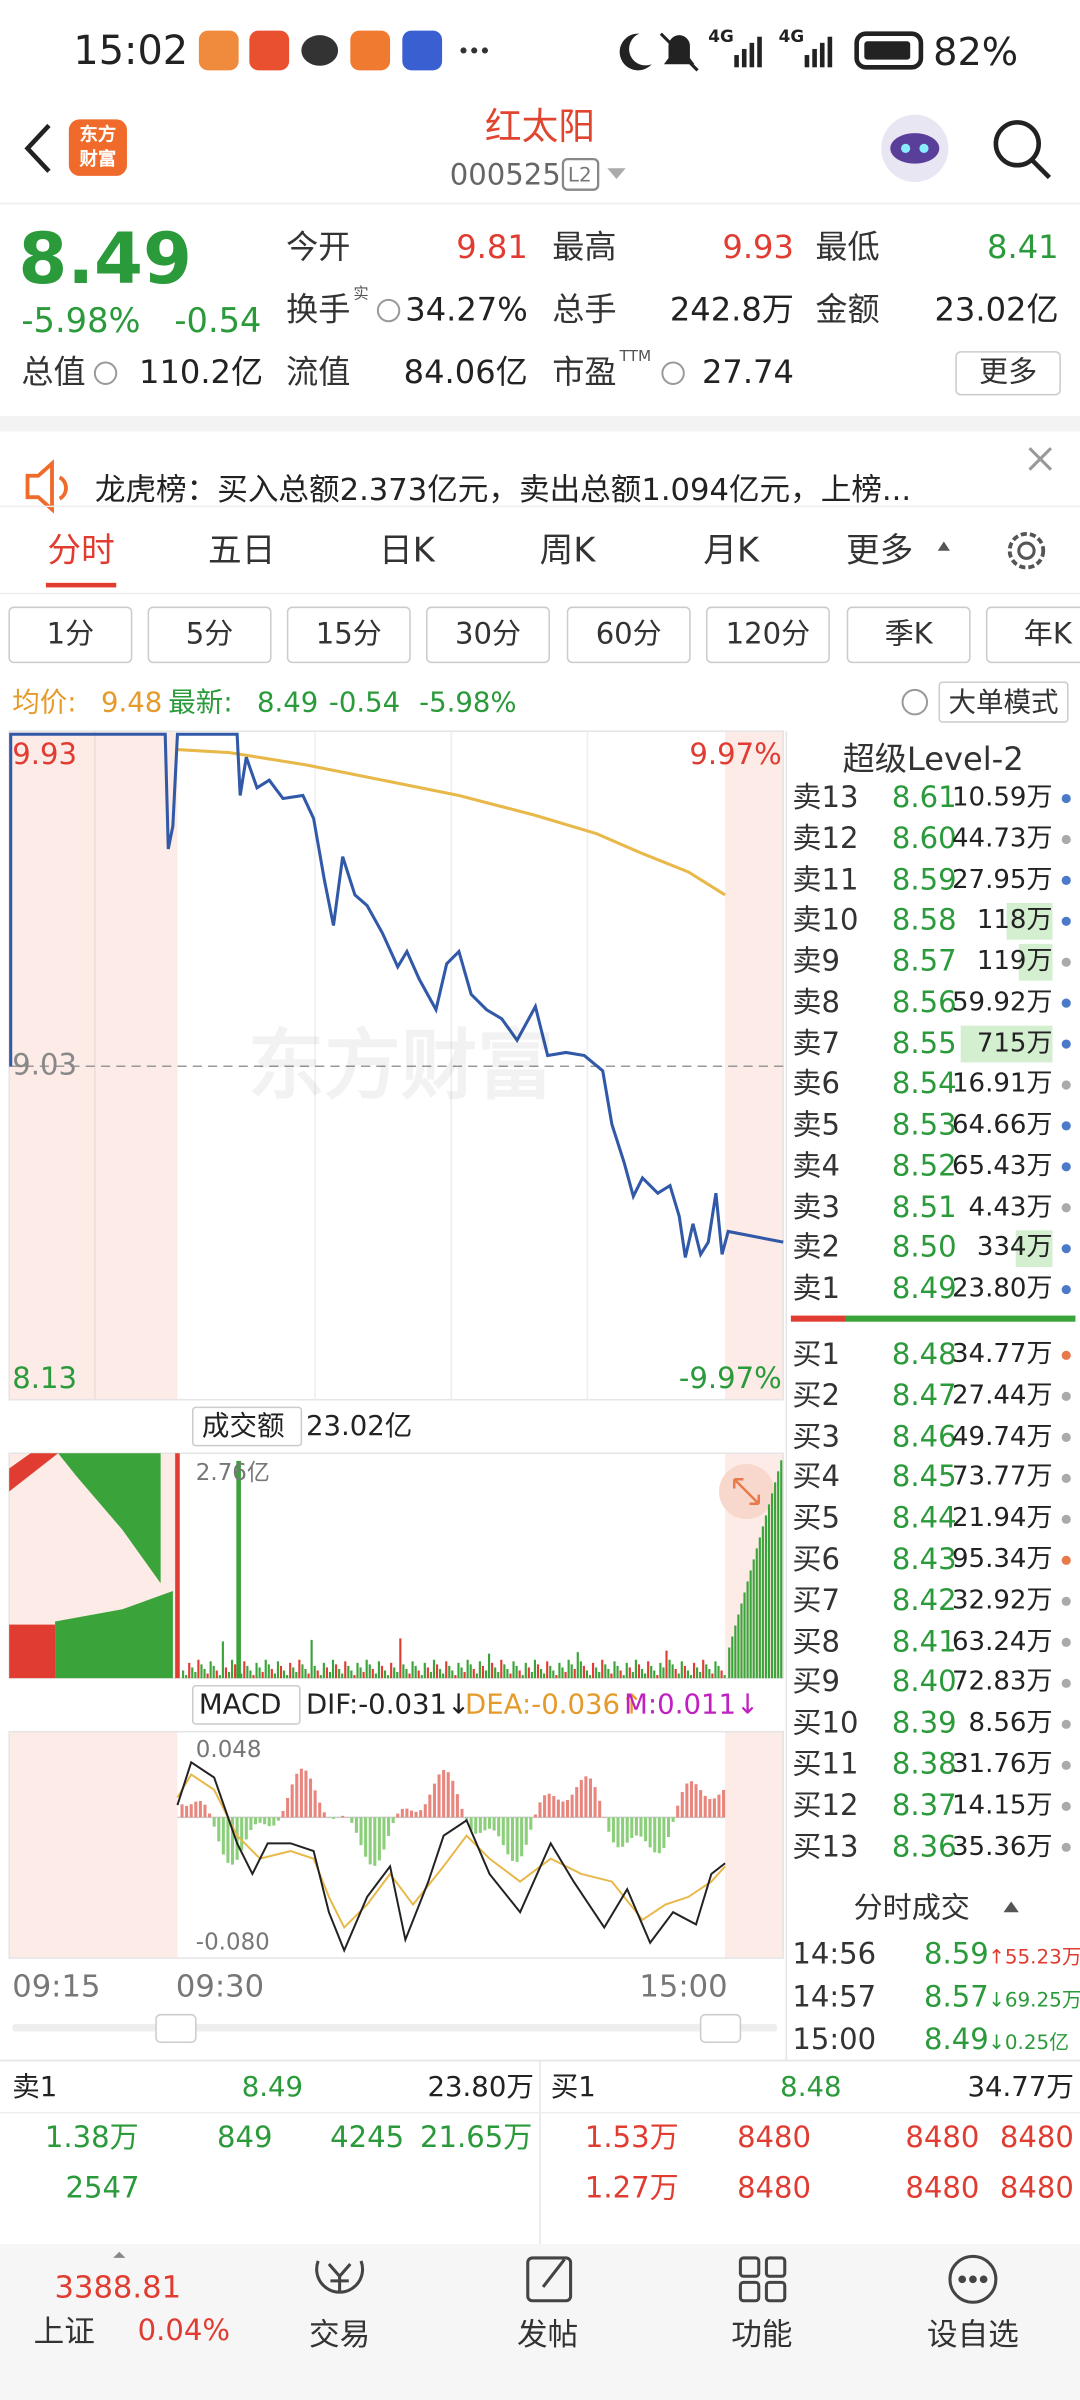  What do you see at coordinates (924, 1723) in the screenshot?
I see `order-price: 8.39` at bounding box center [924, 1723].